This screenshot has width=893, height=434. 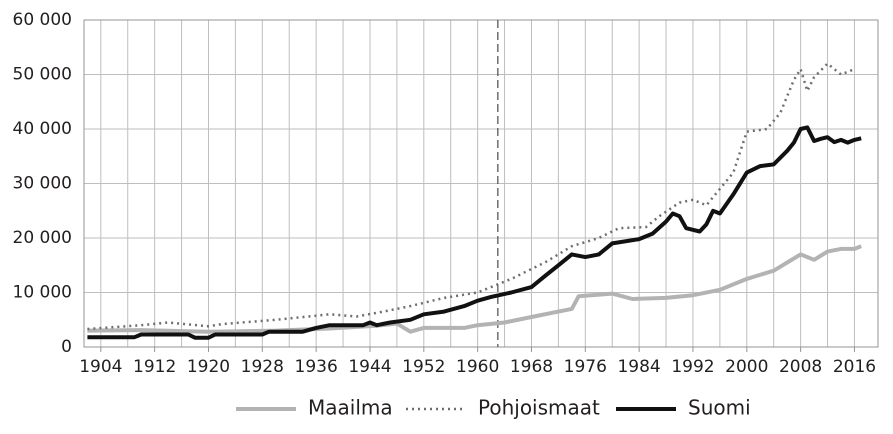 I want to click on x-tick-label: 1952, so click(x=423, y=367).